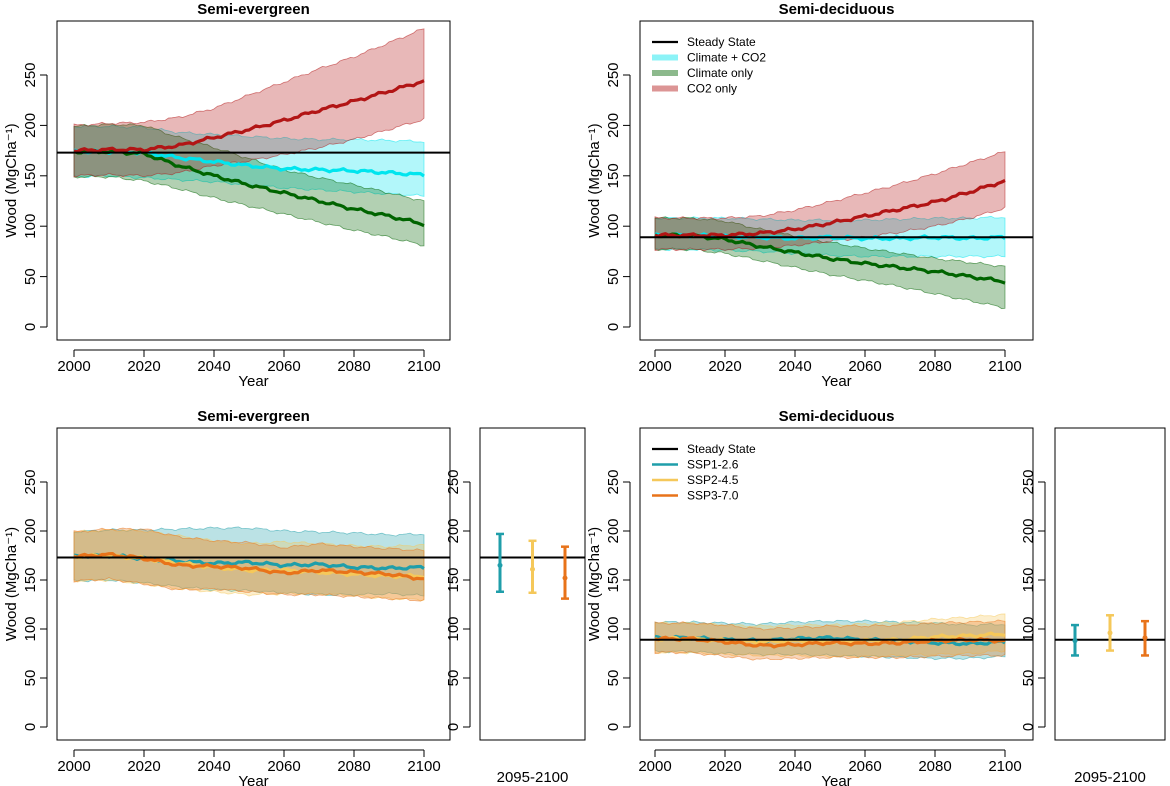 Image resolution: width=1170 pixels, height=786 pixels. Describe the element at coordinates (726, 58) in the screenshot. I see `legend-label: Climate + CO2` at that location.